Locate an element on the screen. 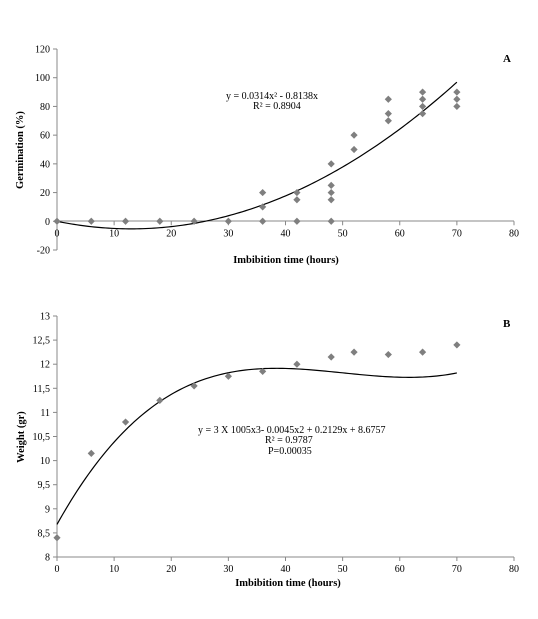 The image size is (538, 619). y-tick-label: 9 is located at coordinates (47, 509).